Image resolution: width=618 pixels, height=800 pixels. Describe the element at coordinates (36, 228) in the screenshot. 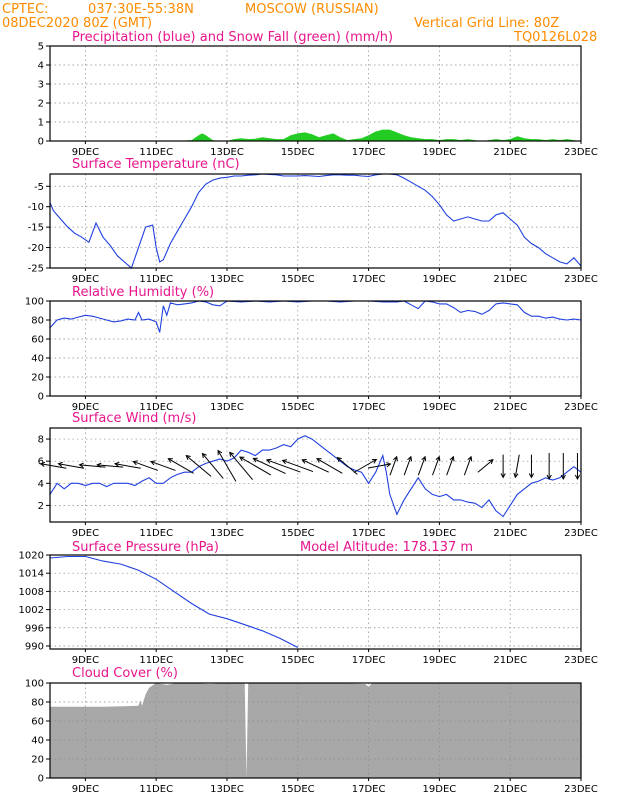

I see `y-tick-label: -15` at that location.